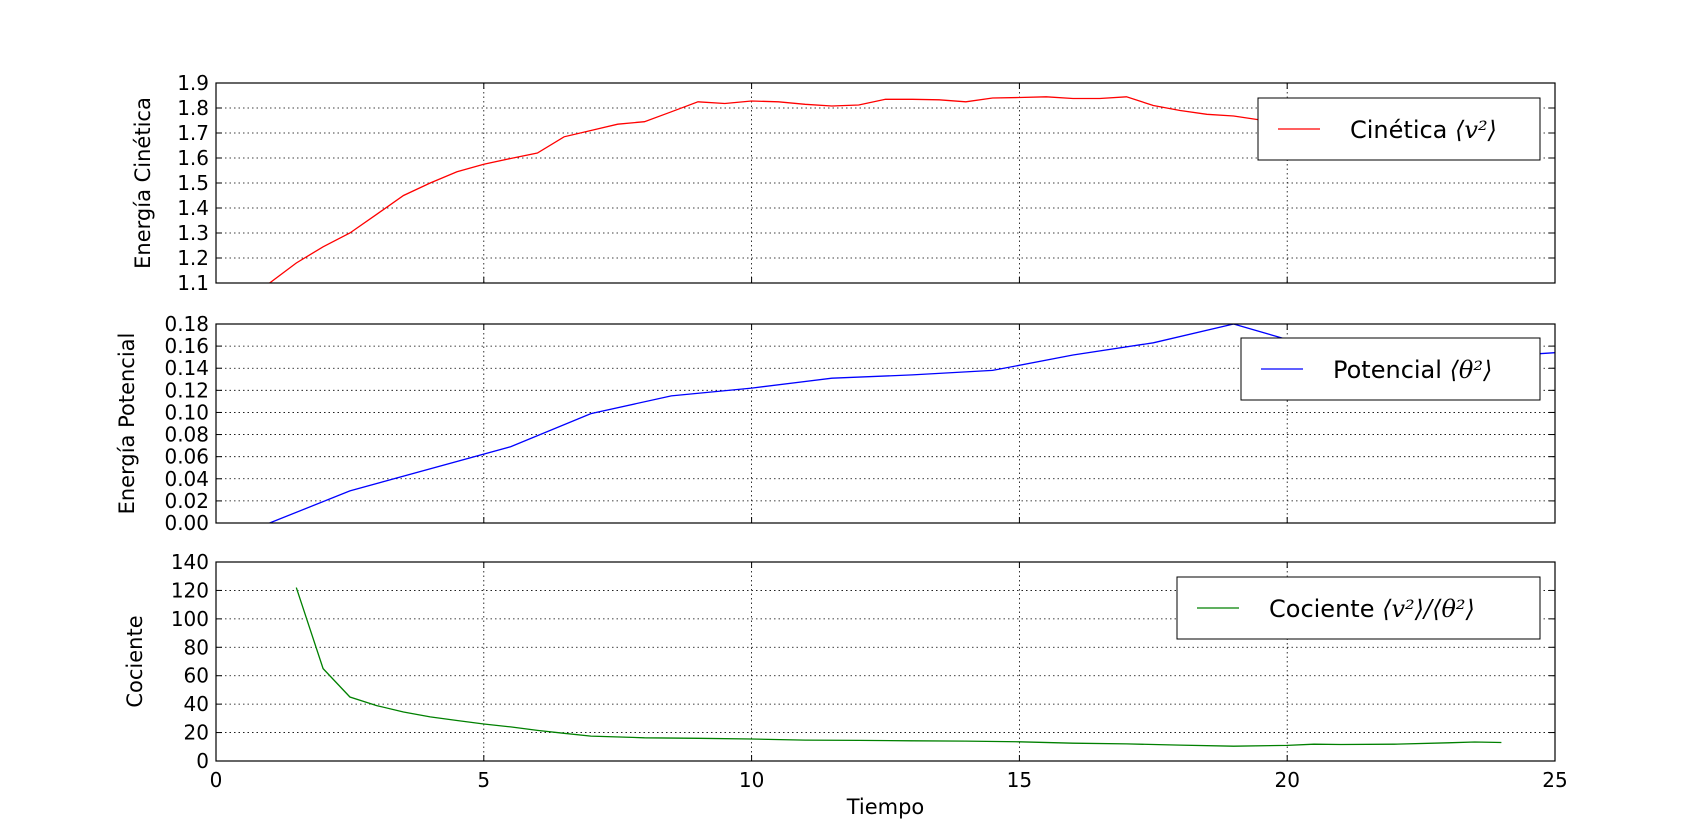  Describe the element at coordinates (193, 233) in the screenshot. I see `y-tick-label: 1.3` at that location.